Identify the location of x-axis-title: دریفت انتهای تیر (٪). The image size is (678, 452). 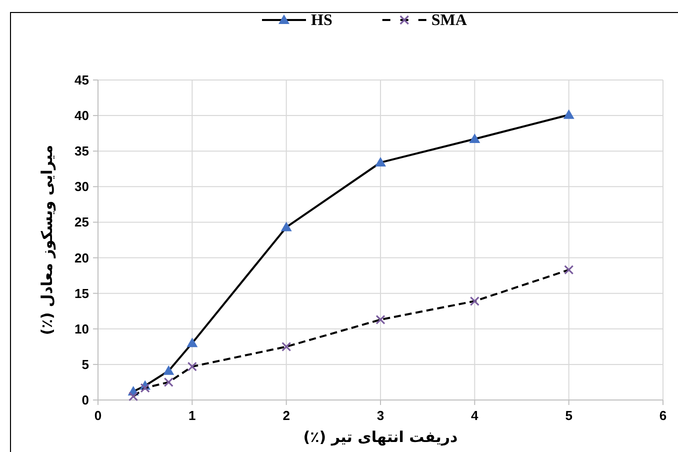
(380, 437).